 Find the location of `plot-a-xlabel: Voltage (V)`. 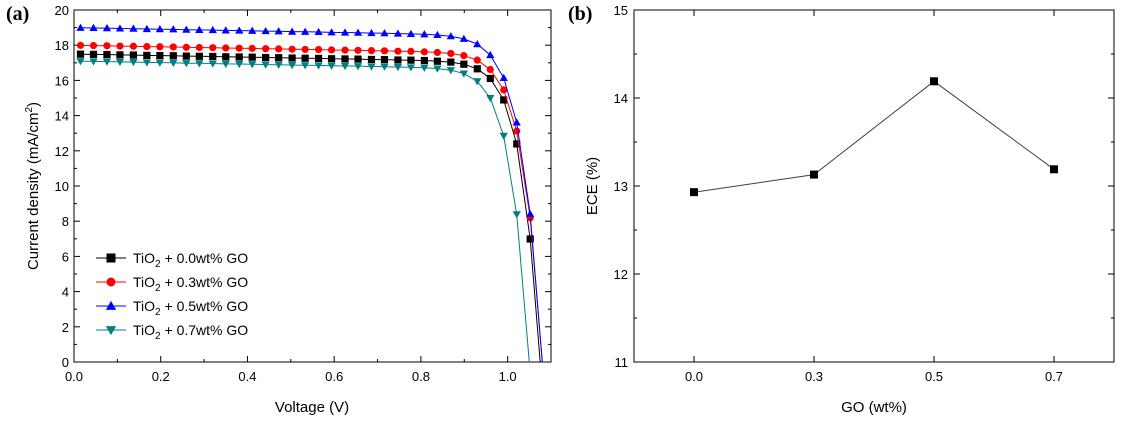

plot-a-xlabel: Voltage (V) is located at coordinates (312, 407).